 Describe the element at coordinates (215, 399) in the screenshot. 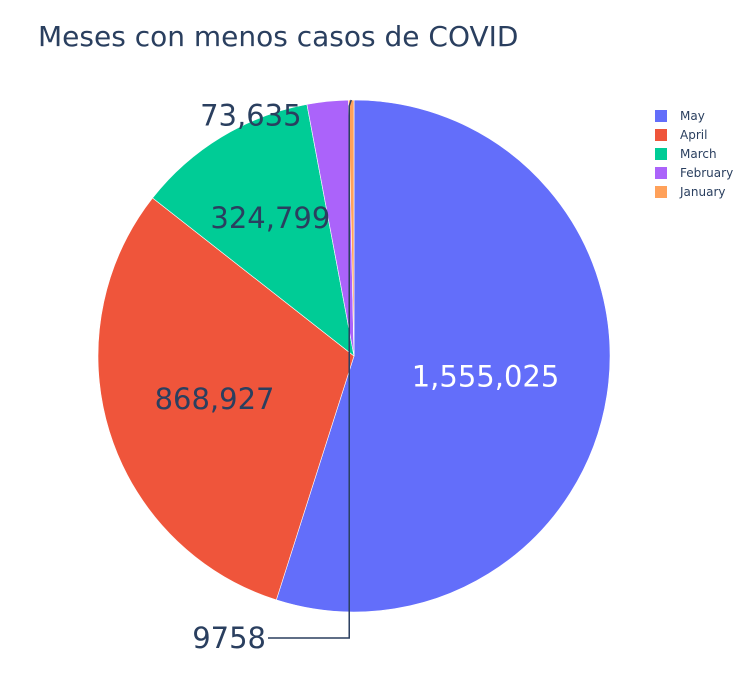

I see `slice-value-label-april: 868,927` at that location.